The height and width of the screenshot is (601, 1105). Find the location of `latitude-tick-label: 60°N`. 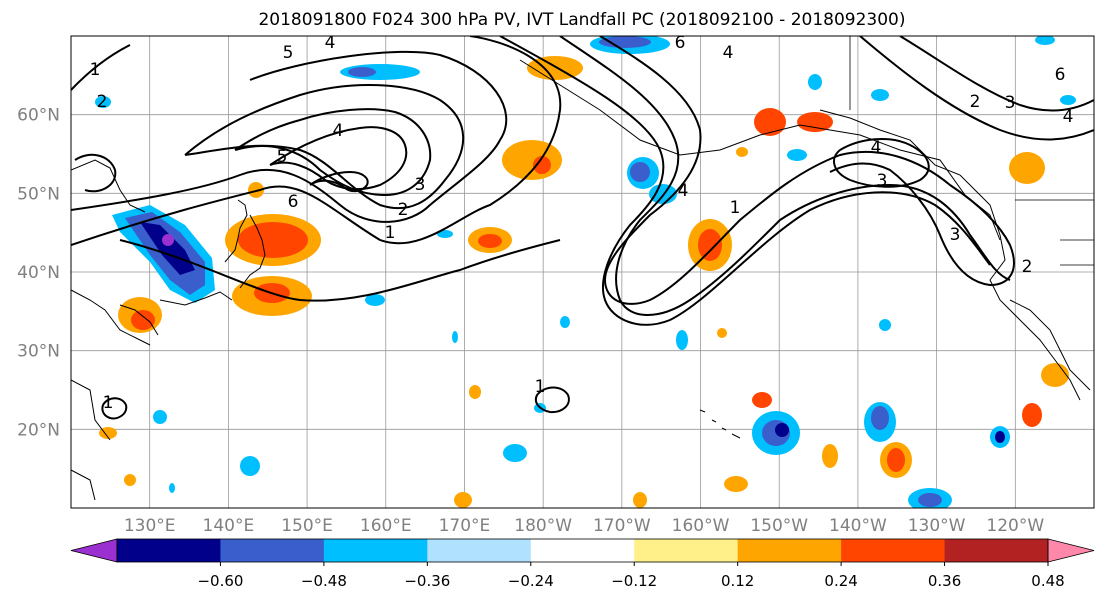

latitude-tick-label: 60°N is located at coordinates (38, 116).